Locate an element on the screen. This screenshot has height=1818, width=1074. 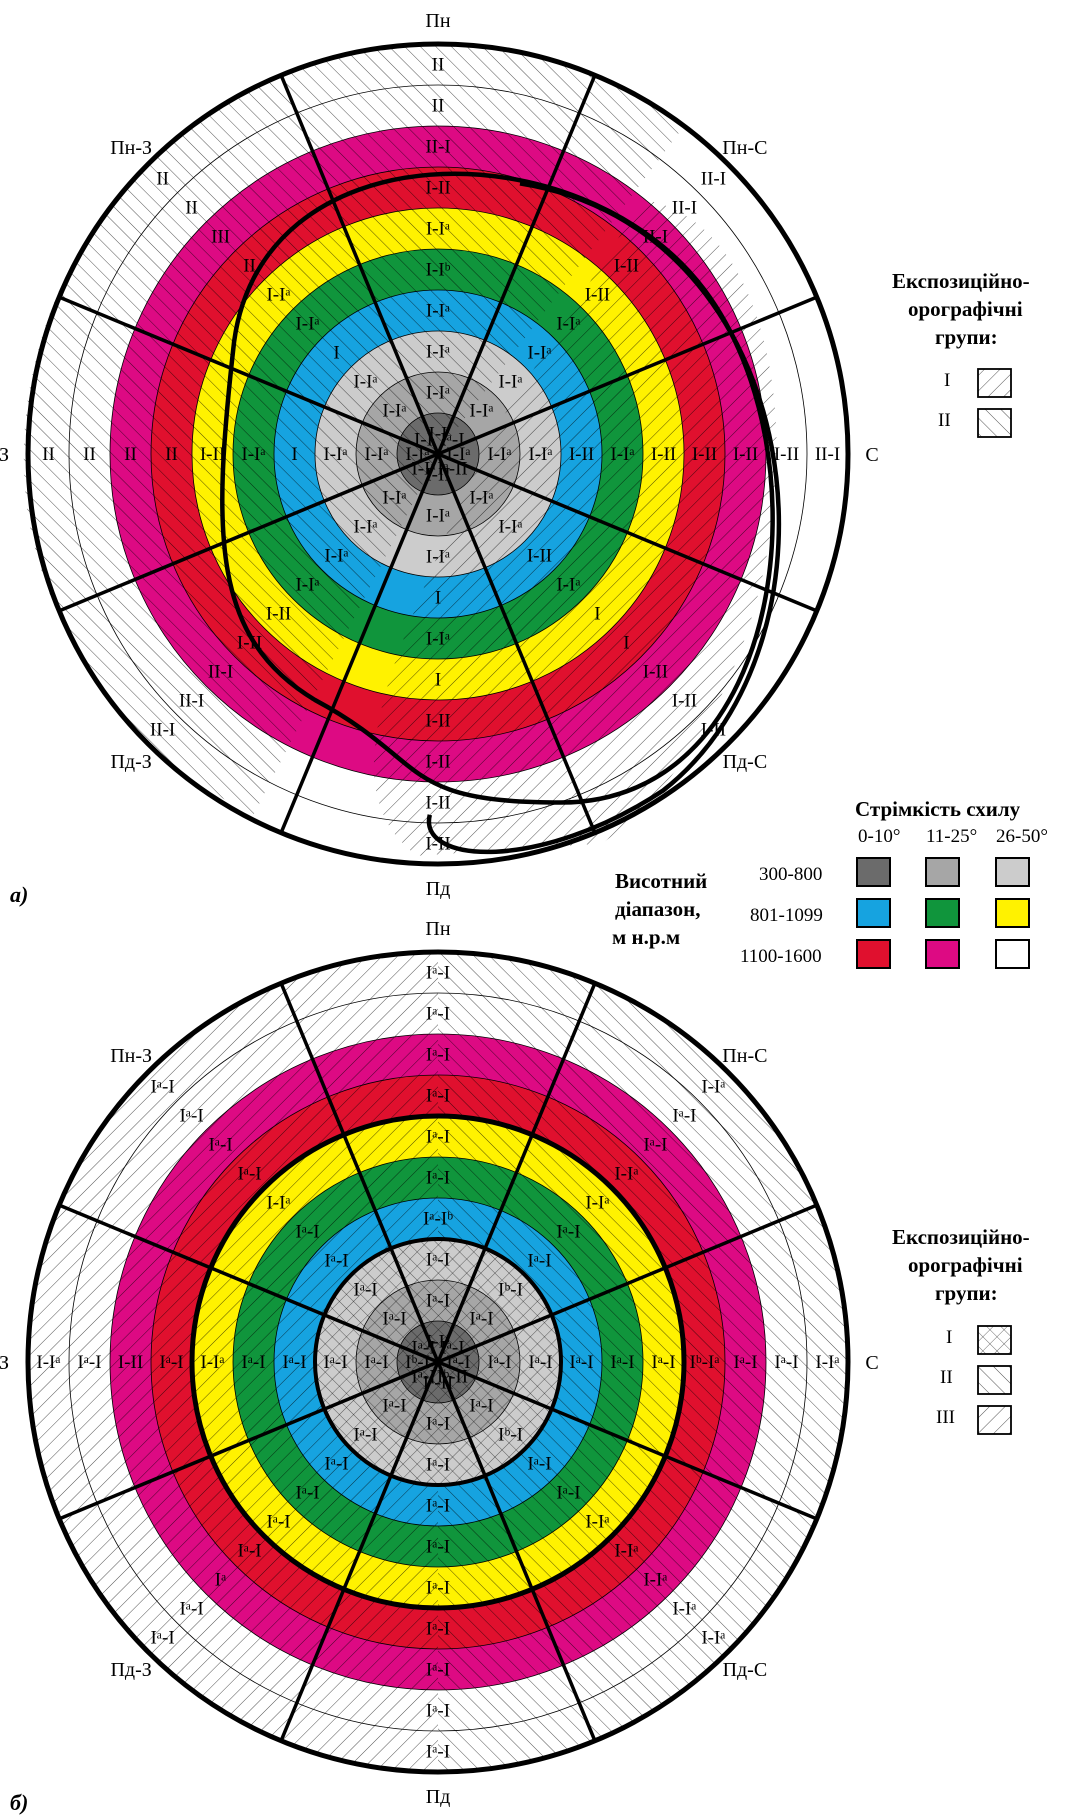
panel-b-id: б) is located at coordinates (19, 1802).